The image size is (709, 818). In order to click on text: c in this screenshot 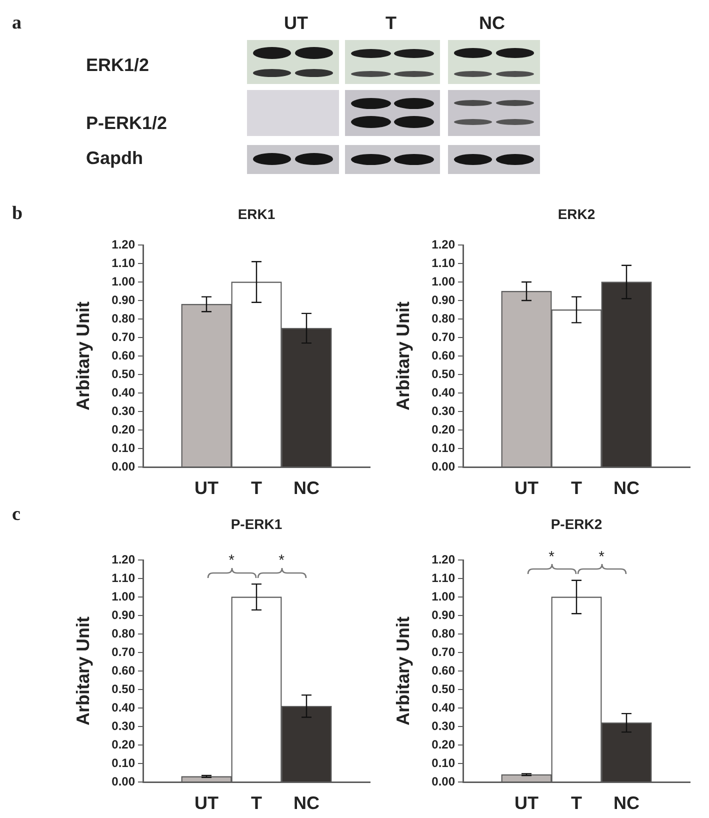, I will do `click(16, 514)`.